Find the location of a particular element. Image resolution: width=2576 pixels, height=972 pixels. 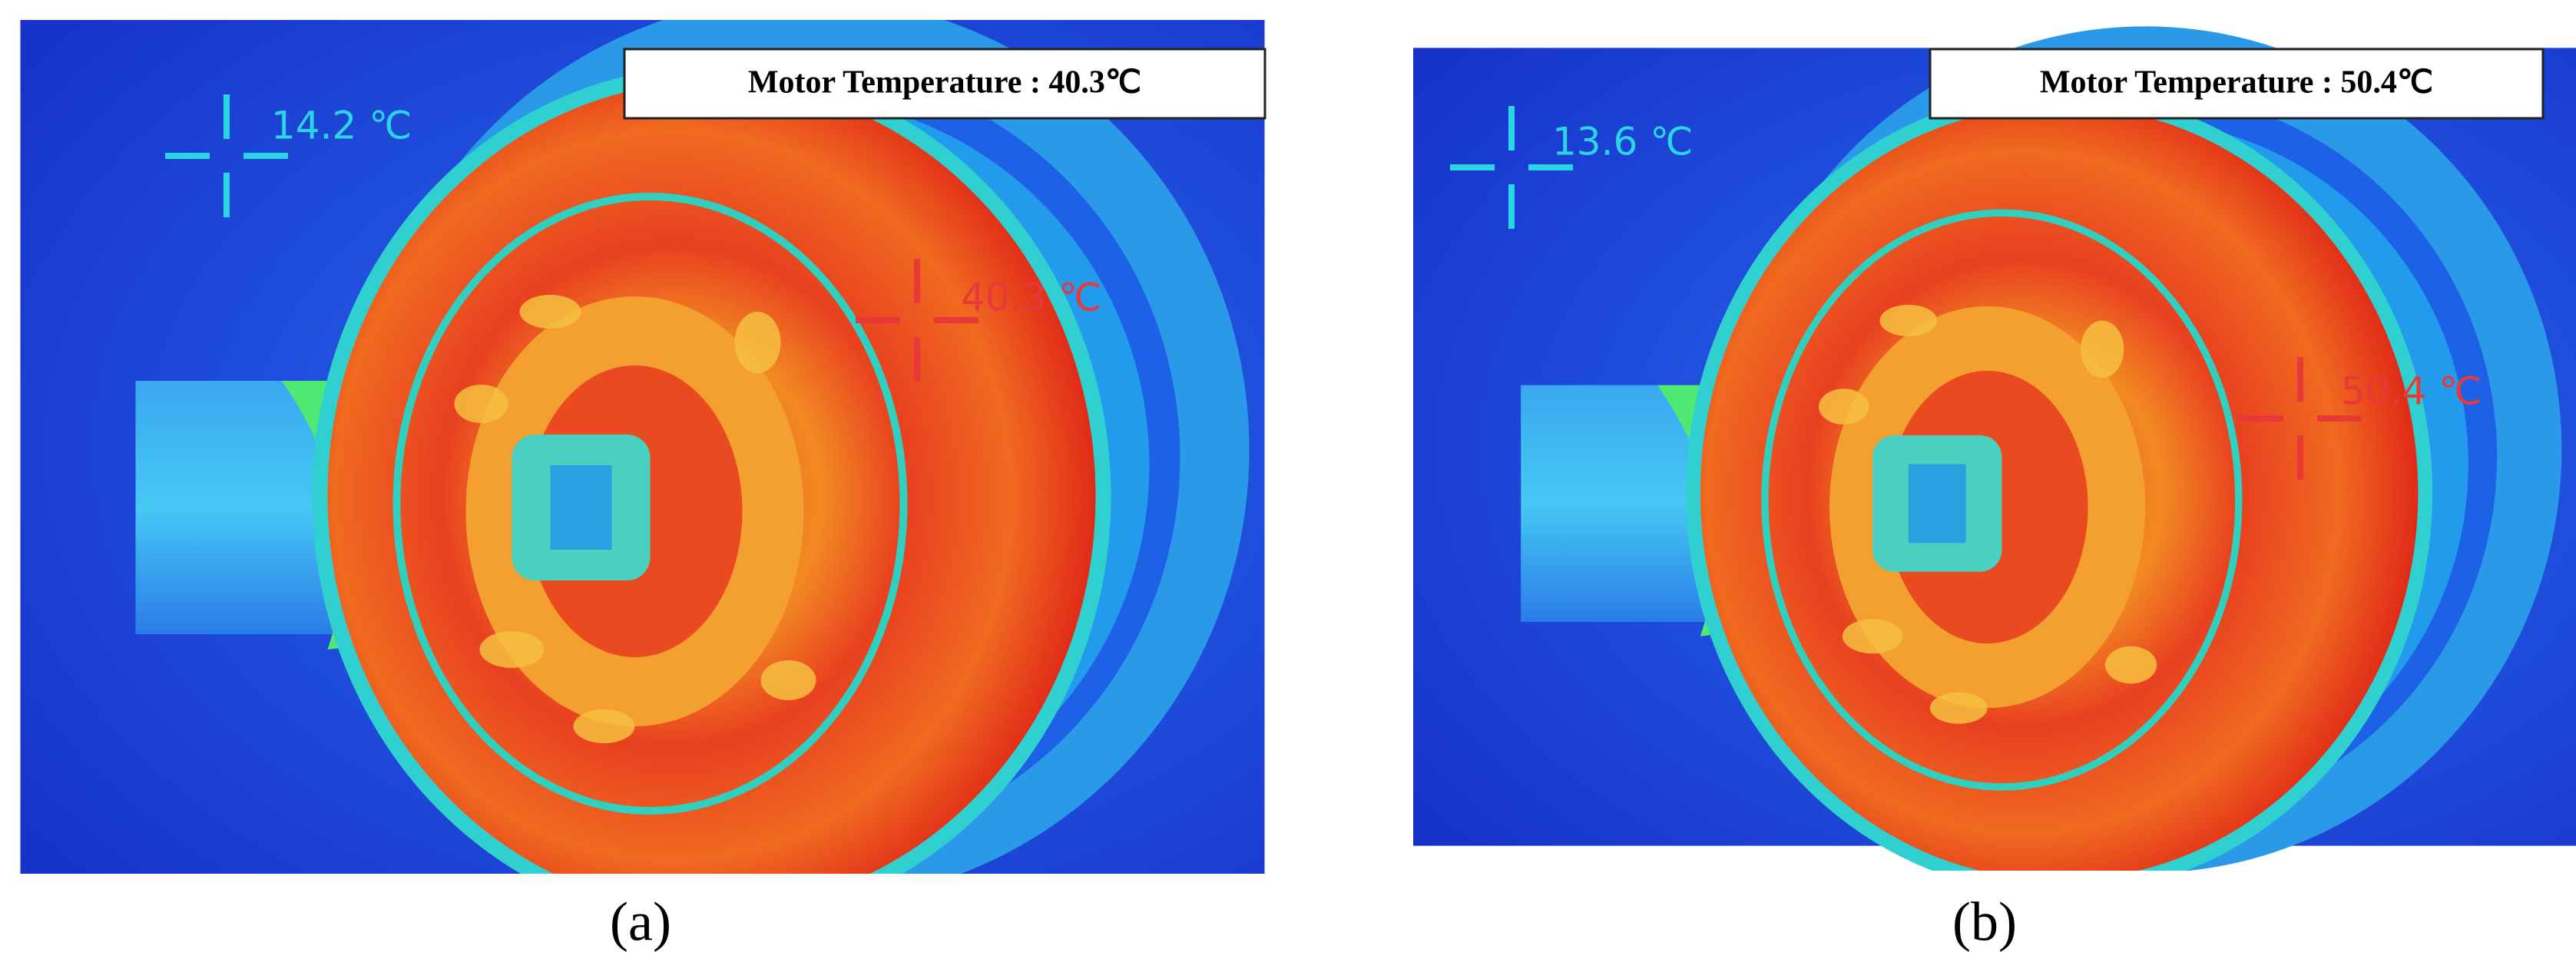

hot-reading: 50.4 ℃ is located at coordinates (2411, 392).